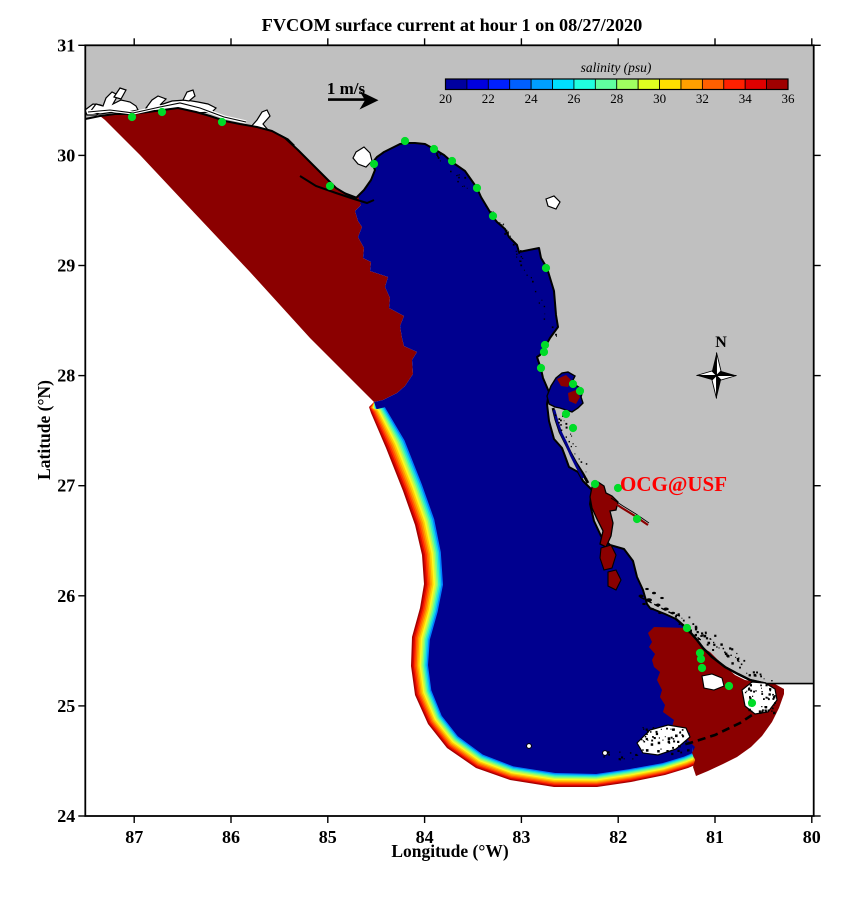 Image resolution: width=857 pixels, height=912 pixels. I want to click on svg-text: 86, so click(231, 837).